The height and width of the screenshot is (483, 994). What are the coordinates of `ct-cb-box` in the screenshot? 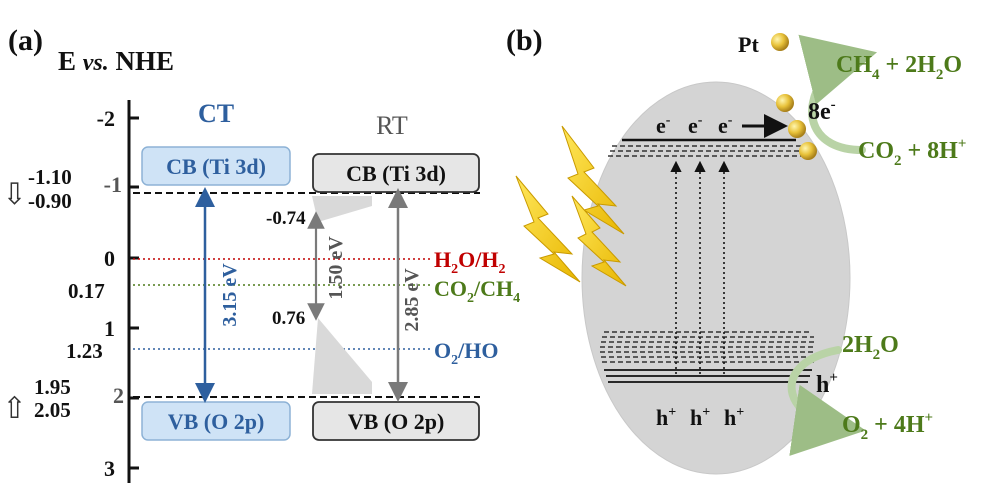 It's located at (216, 166).